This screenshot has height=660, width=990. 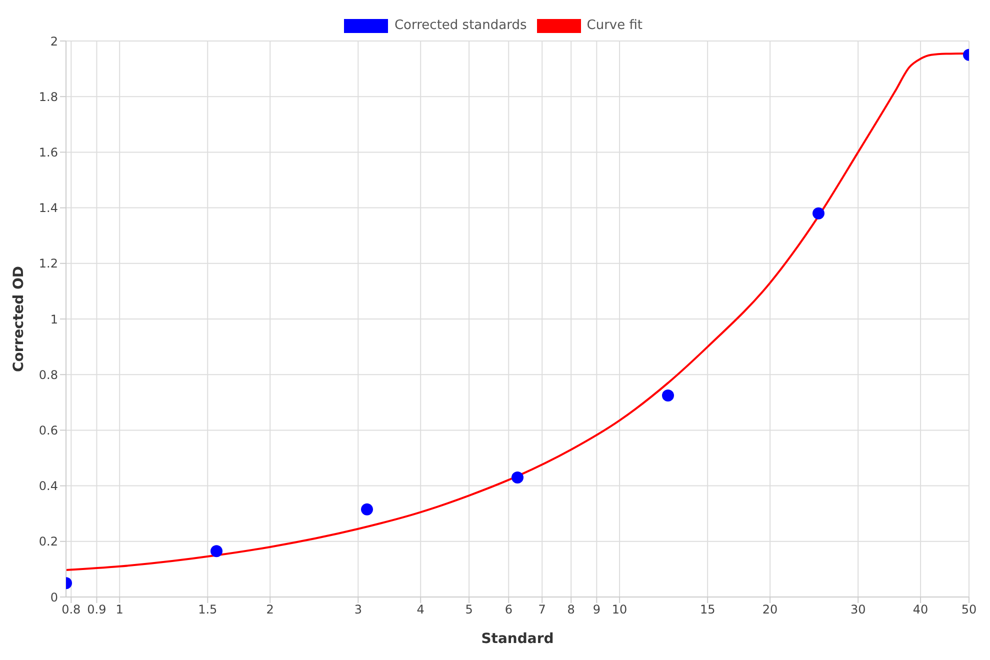 What do you see at coordinates (508, 609) in the screenshot?
I see `x-tick-label: 6` at bounding box center [508, 609].